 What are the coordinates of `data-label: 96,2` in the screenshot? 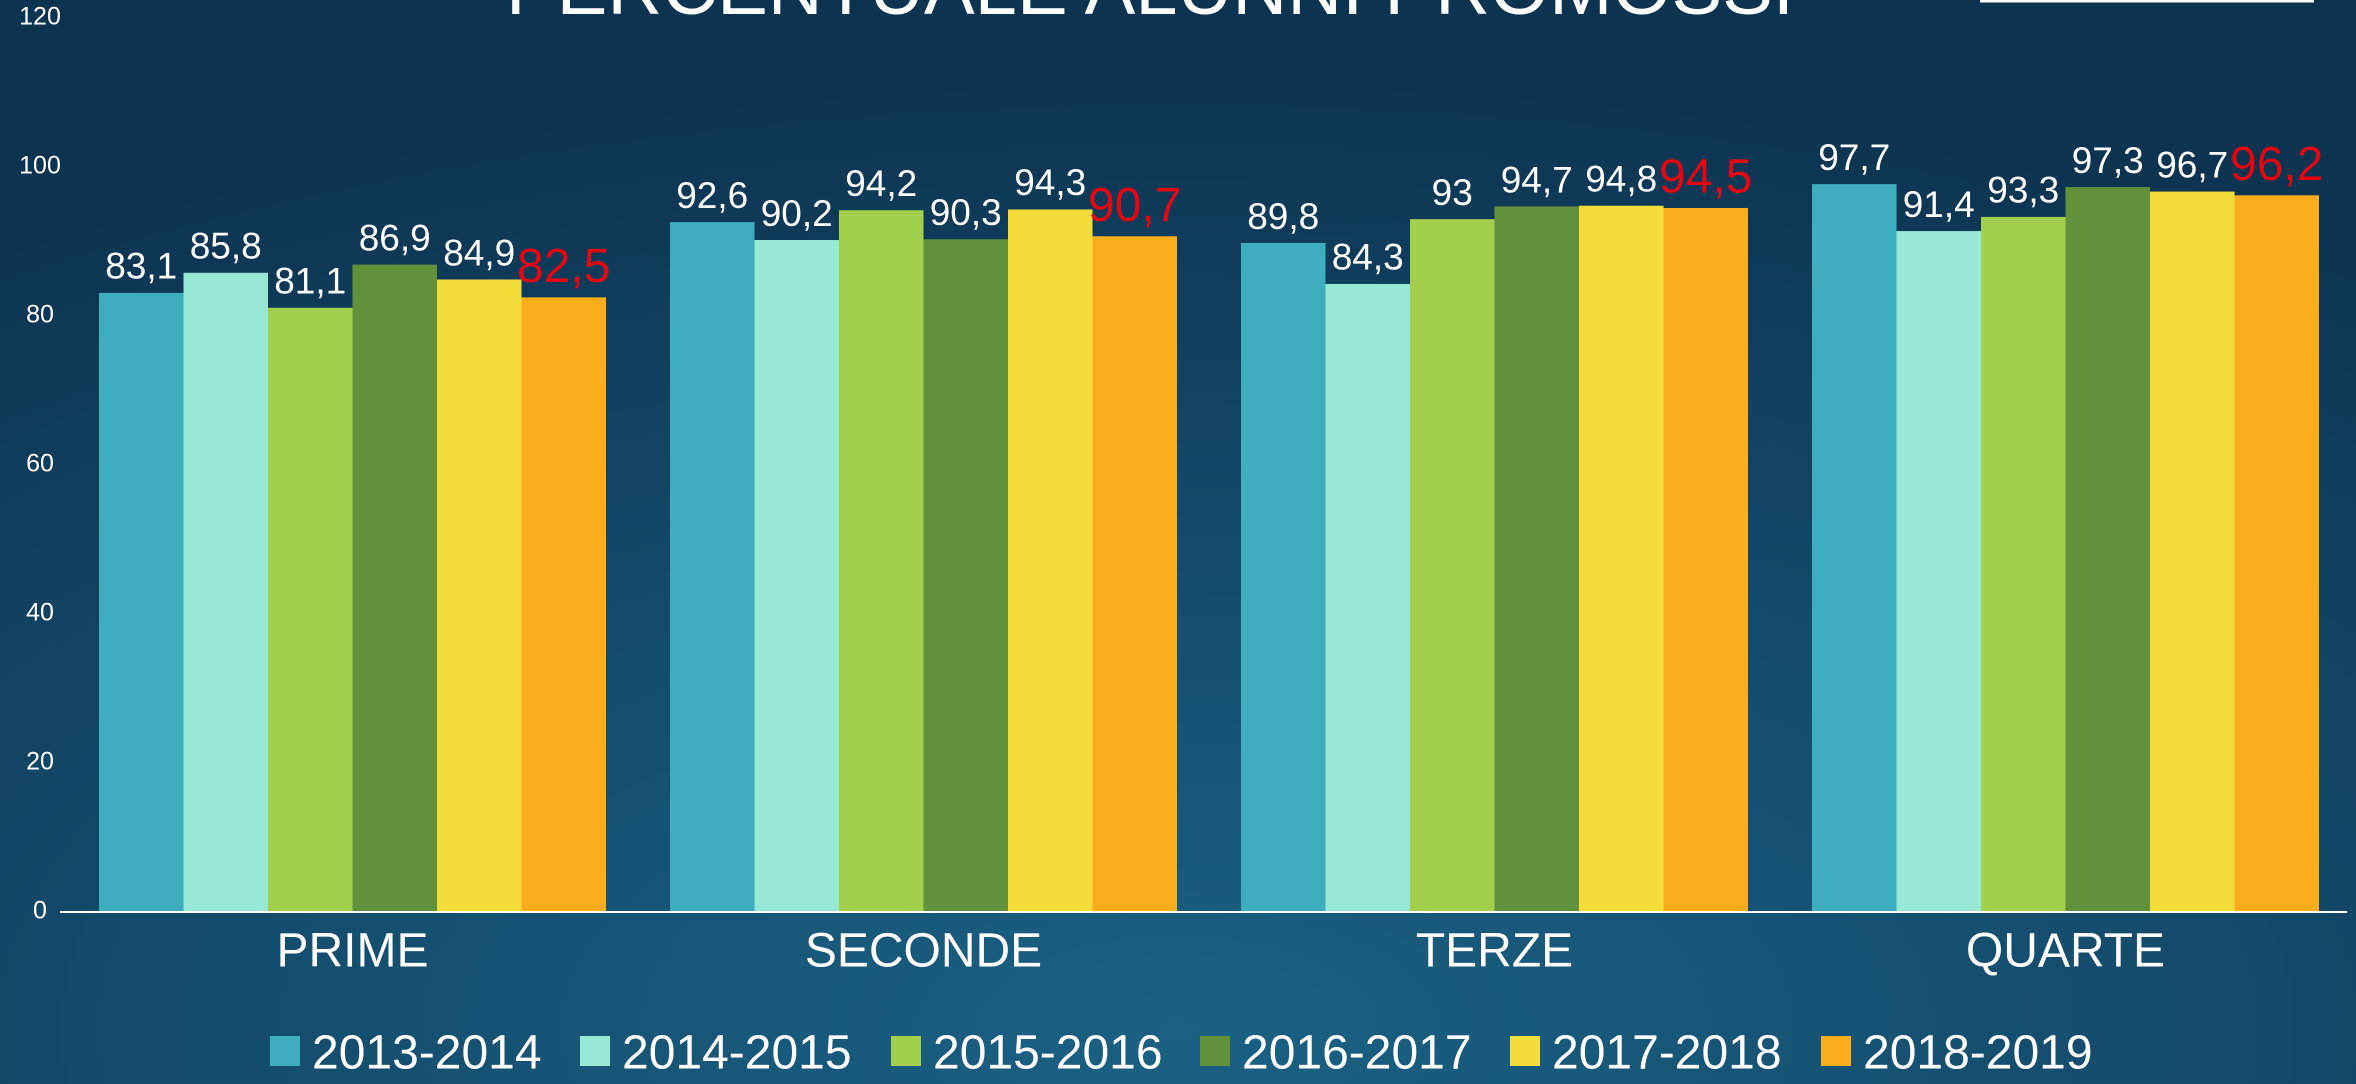 It's located at (2276, 164).